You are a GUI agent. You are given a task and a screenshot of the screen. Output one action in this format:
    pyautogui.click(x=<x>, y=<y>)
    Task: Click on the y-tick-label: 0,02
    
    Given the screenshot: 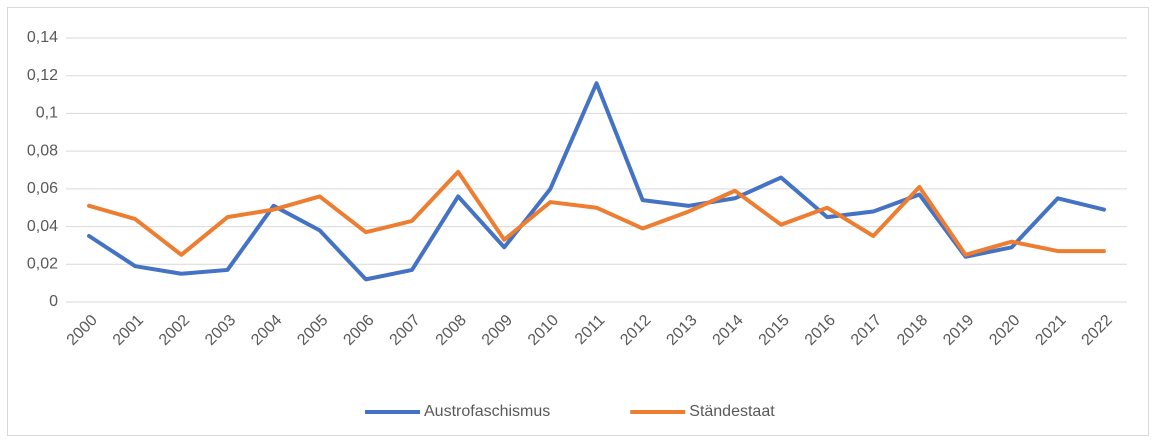 What is the action you would take?
    pyautogui.click(x=42, y=264)
    